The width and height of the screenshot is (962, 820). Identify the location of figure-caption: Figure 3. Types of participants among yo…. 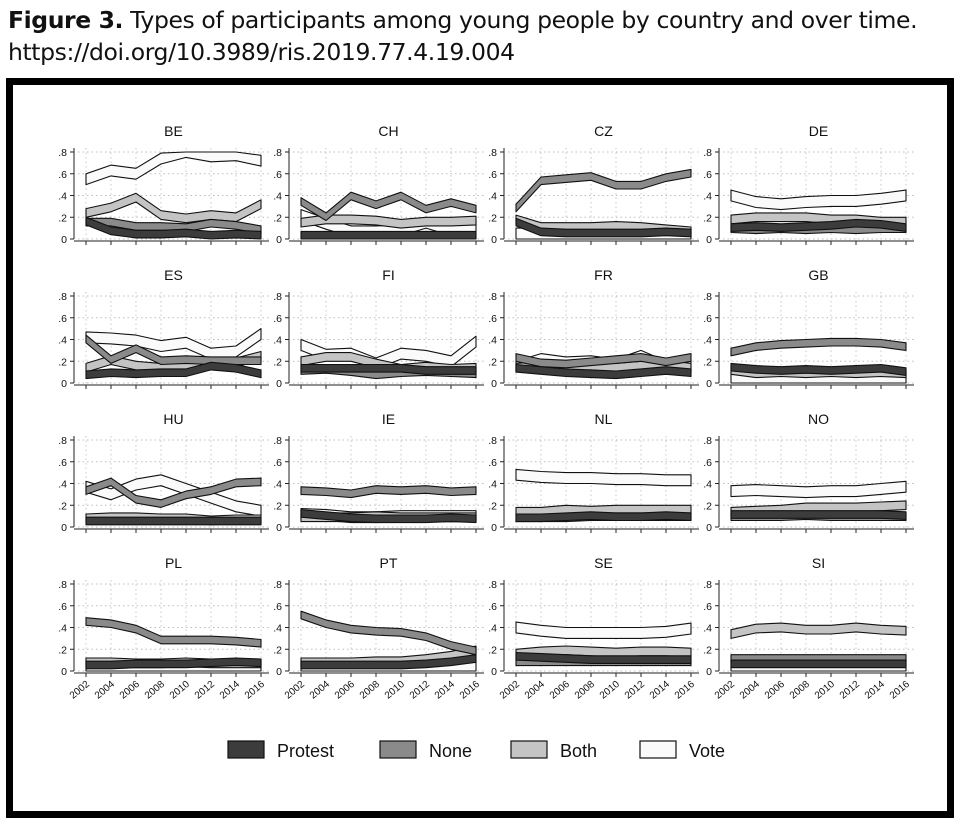
(483, 36).